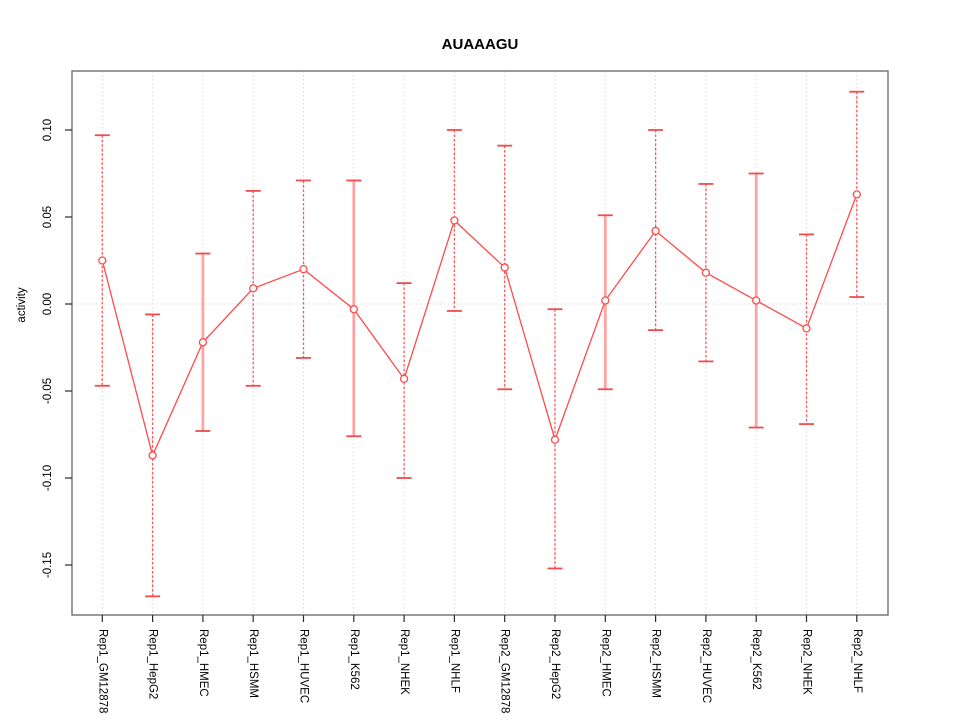 The width and height of the screenshot is (960, 720). I want to click on data-point-Rep1_HUVEC, so click(303, 269).